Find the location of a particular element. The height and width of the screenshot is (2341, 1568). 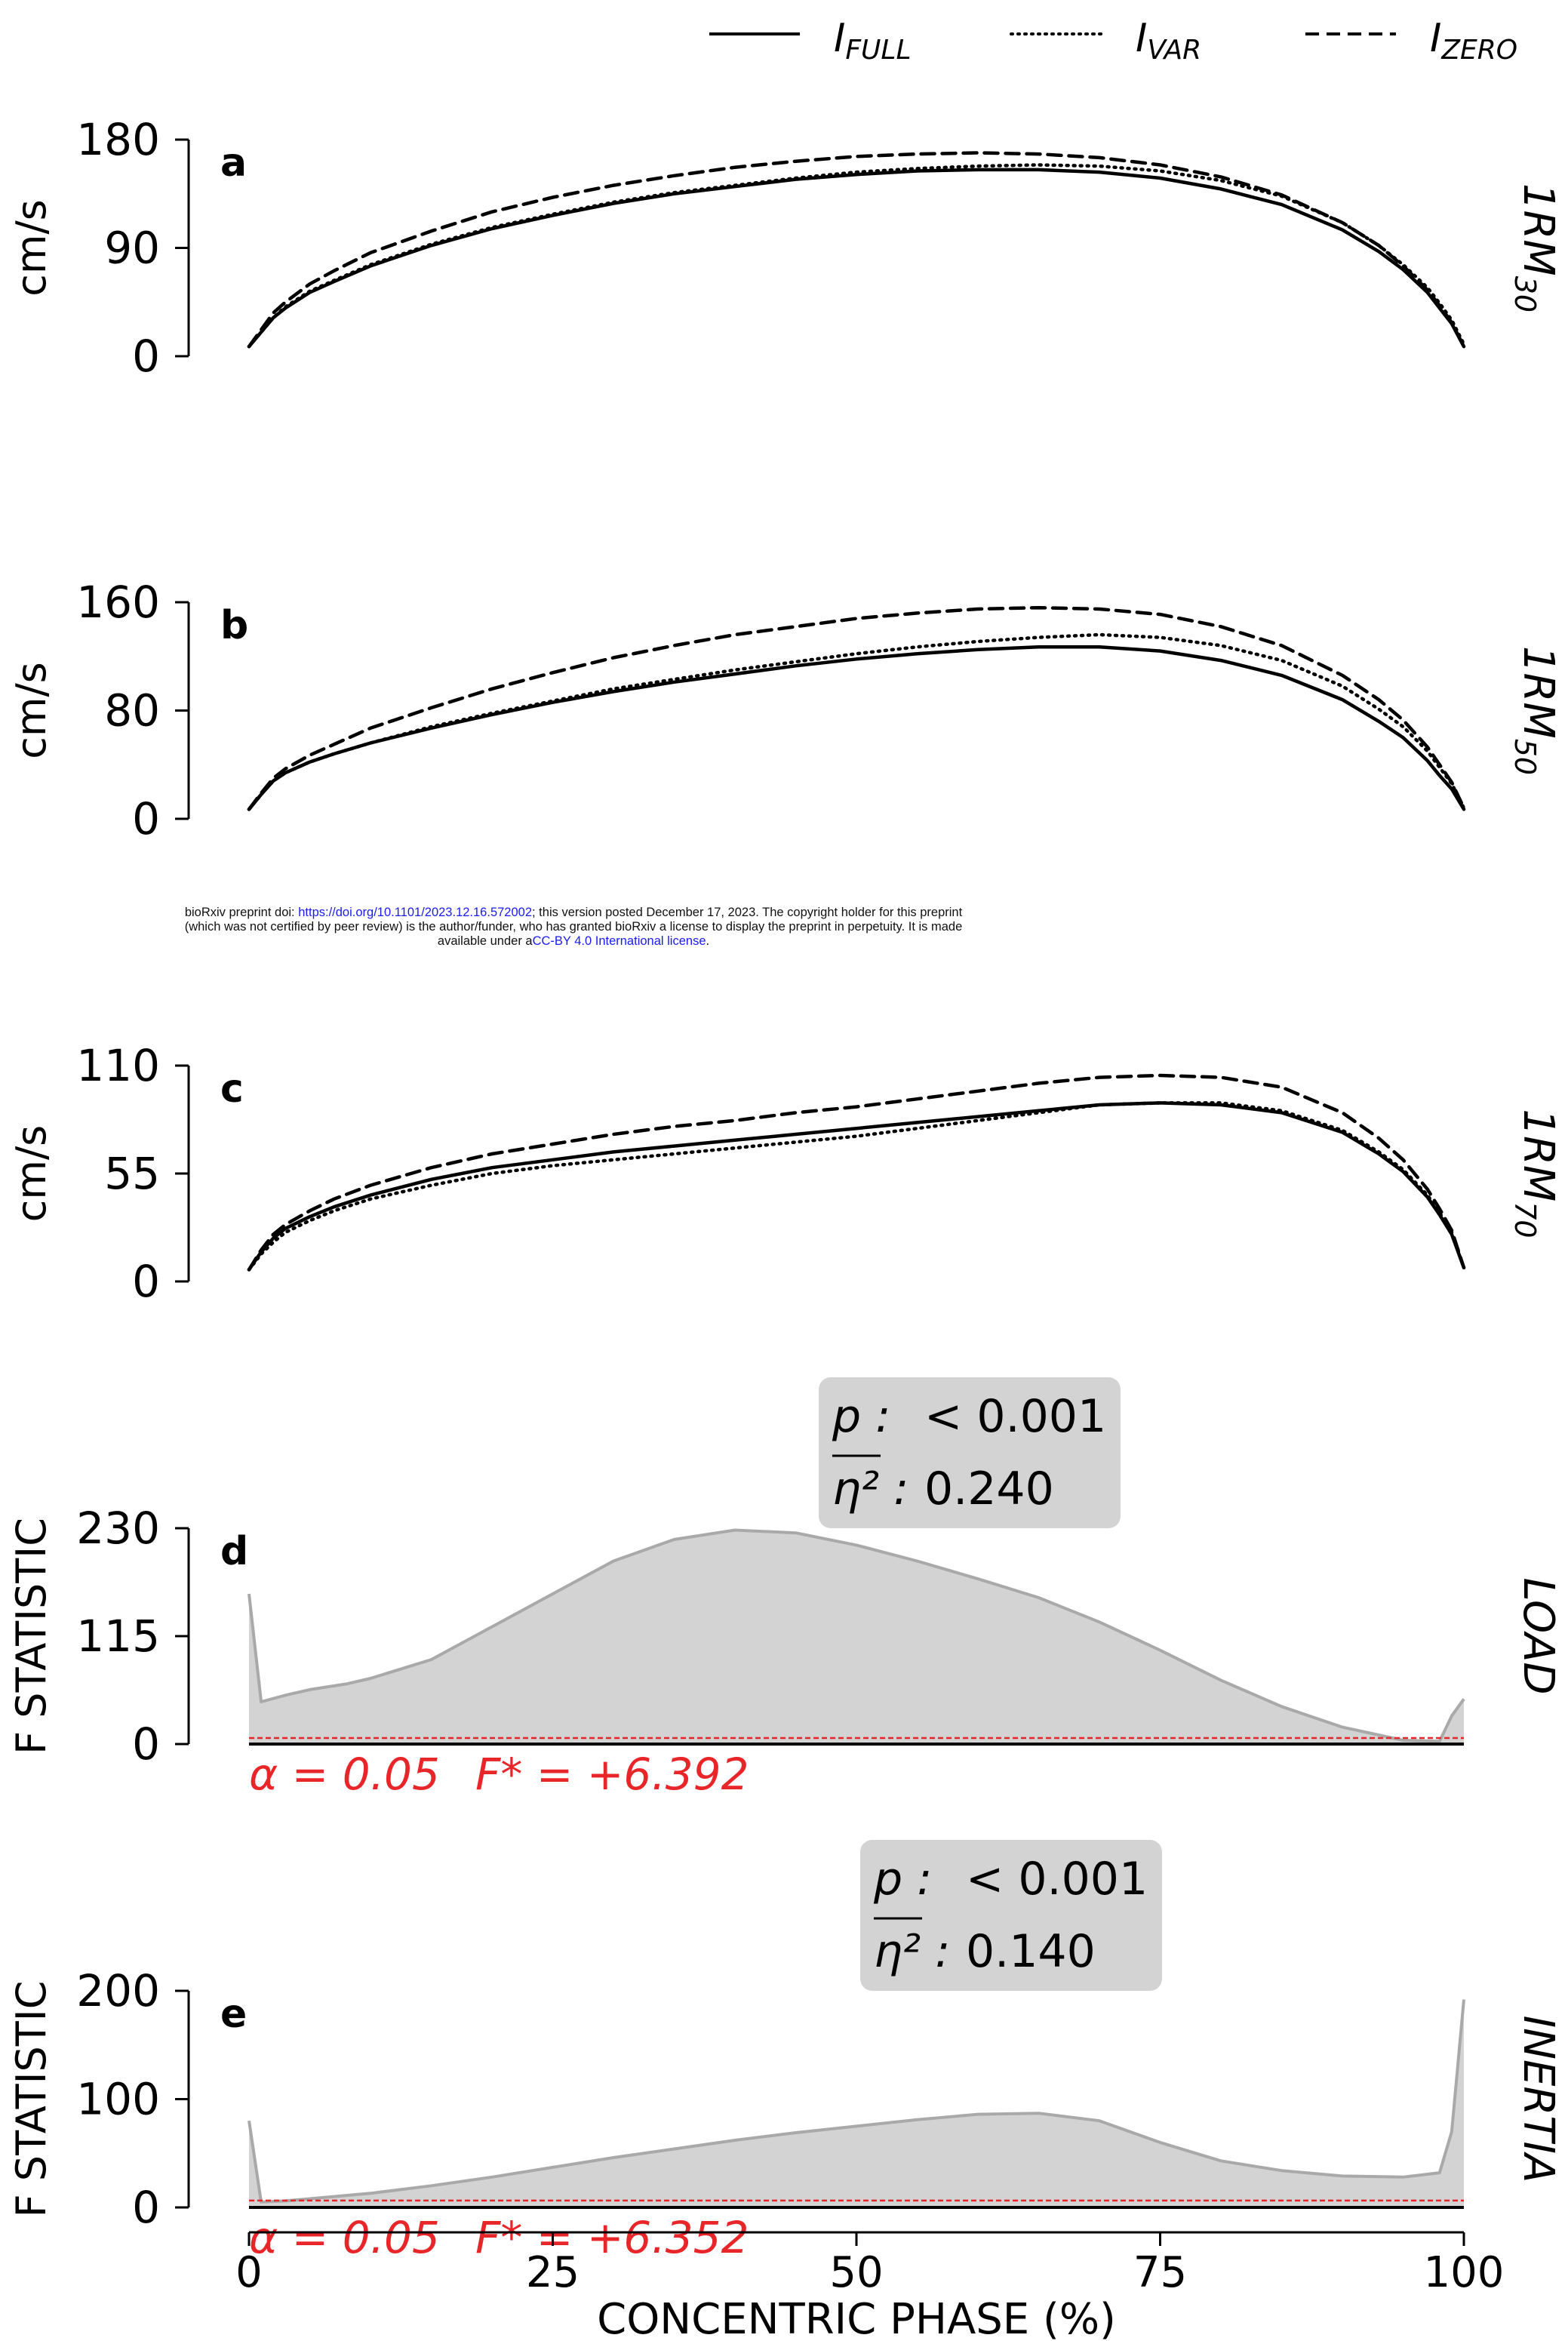

eta-squared-e: η² :0.140 is located at coordinates (985, 1951).